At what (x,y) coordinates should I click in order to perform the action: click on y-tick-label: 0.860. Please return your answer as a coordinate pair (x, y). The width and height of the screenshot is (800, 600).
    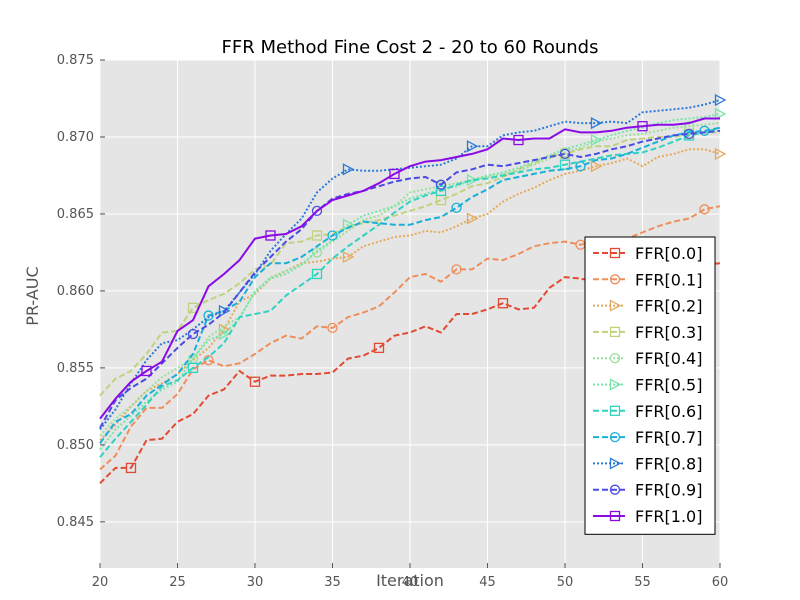
    Looking at the image, I should click on (75, 291).